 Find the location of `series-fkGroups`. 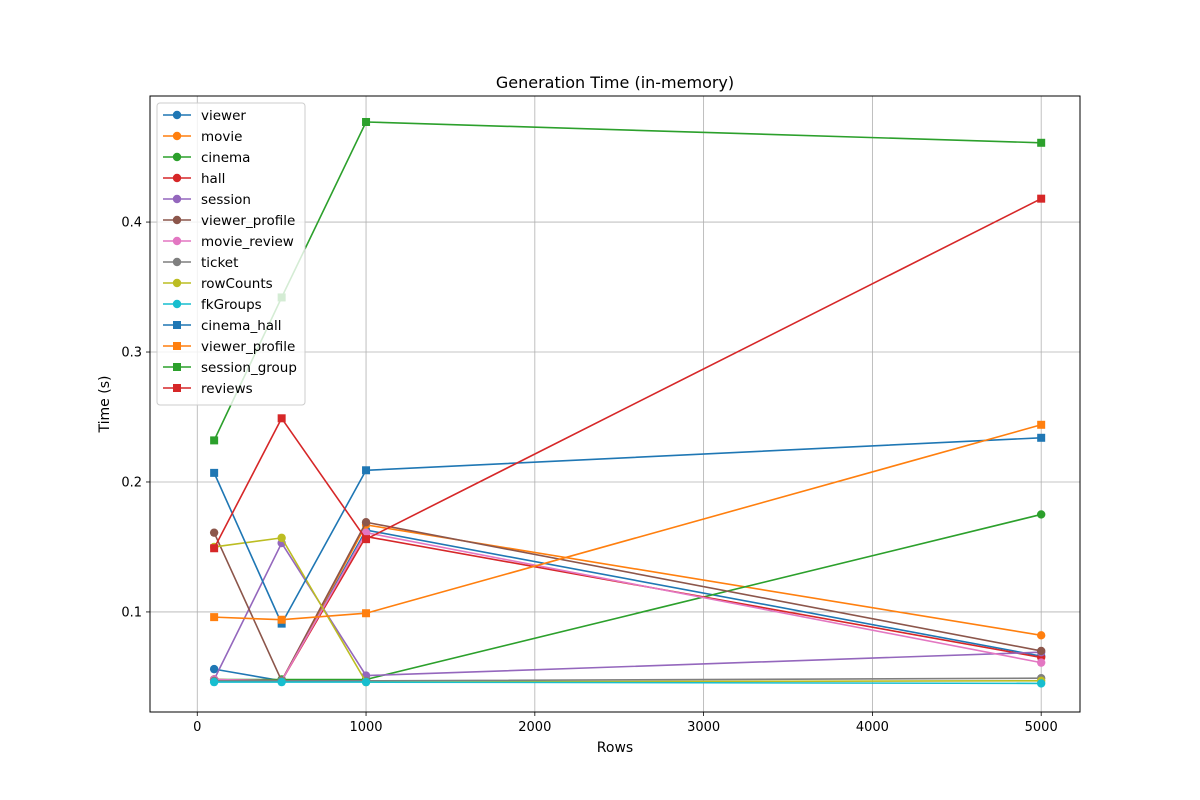

series-fkGroups is located at coordinates (627, 682).